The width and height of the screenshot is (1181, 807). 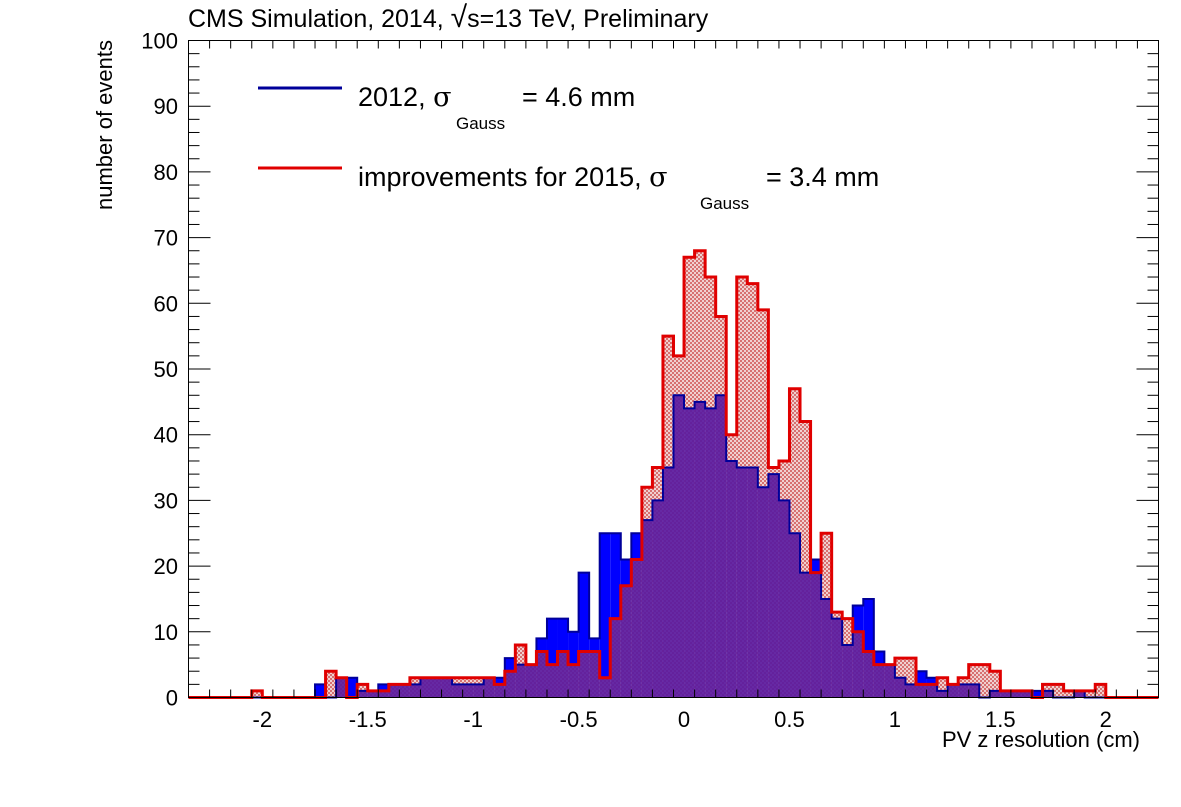 What do you see at coordinates (166, 435) in the screenshot?
I see `y-tick-label: 40` at bounding box center [166, 435].